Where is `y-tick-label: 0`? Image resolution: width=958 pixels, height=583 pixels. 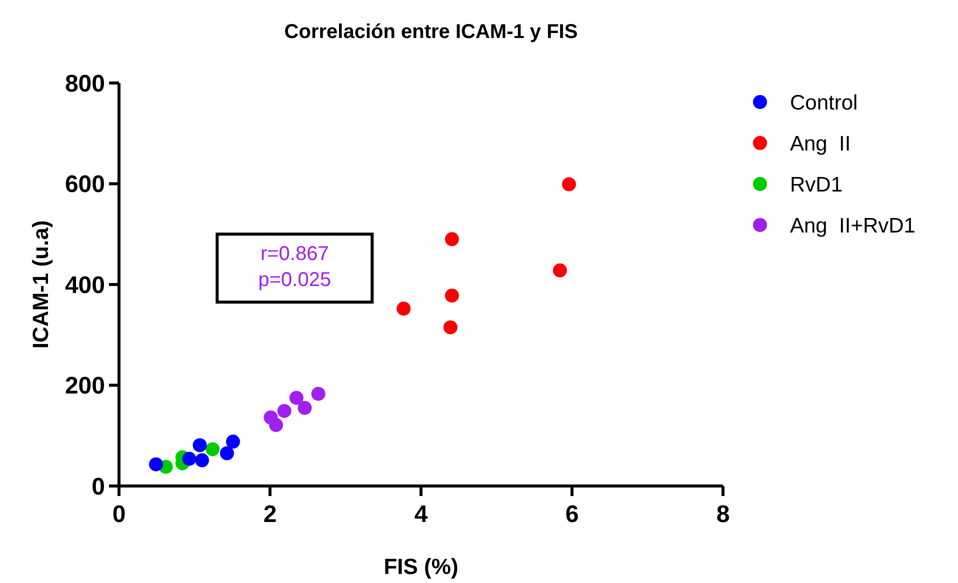 y-tick-label: 0 is located at coordinates (98, 486).